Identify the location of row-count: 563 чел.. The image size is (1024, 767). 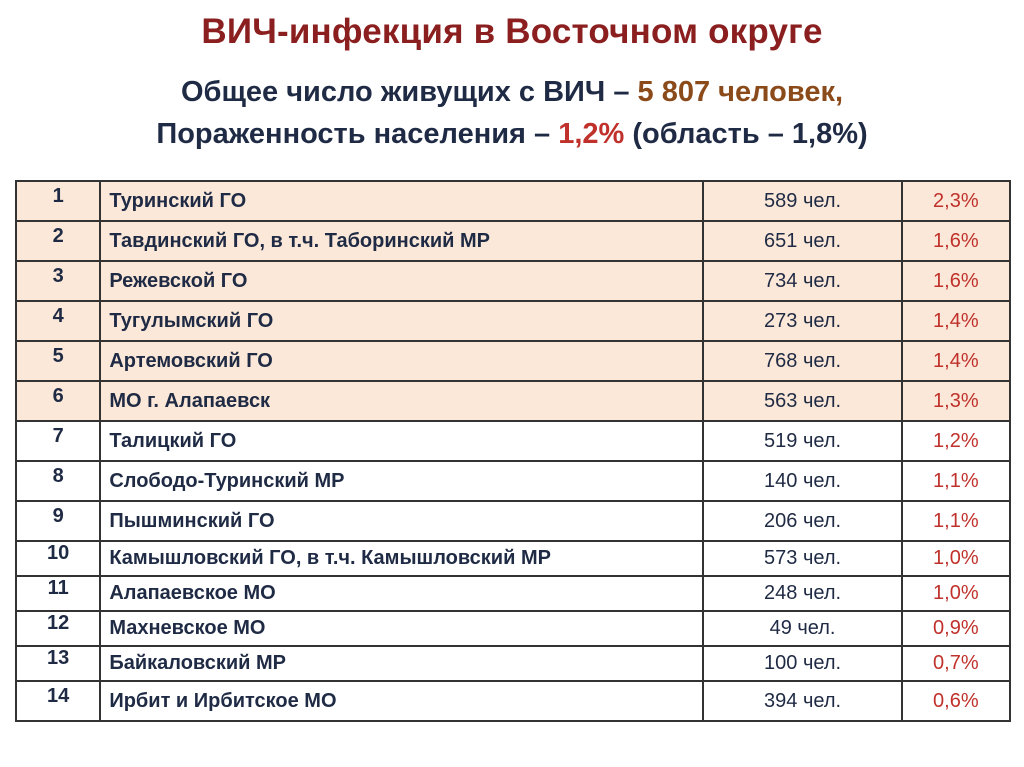
(802, 401).